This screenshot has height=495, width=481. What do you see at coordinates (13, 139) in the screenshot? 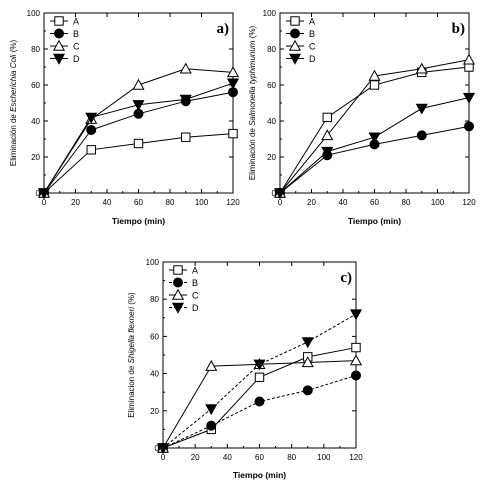
I see `y-axis-label-prefix: Eliminación de` at bounding box center [13, 139].